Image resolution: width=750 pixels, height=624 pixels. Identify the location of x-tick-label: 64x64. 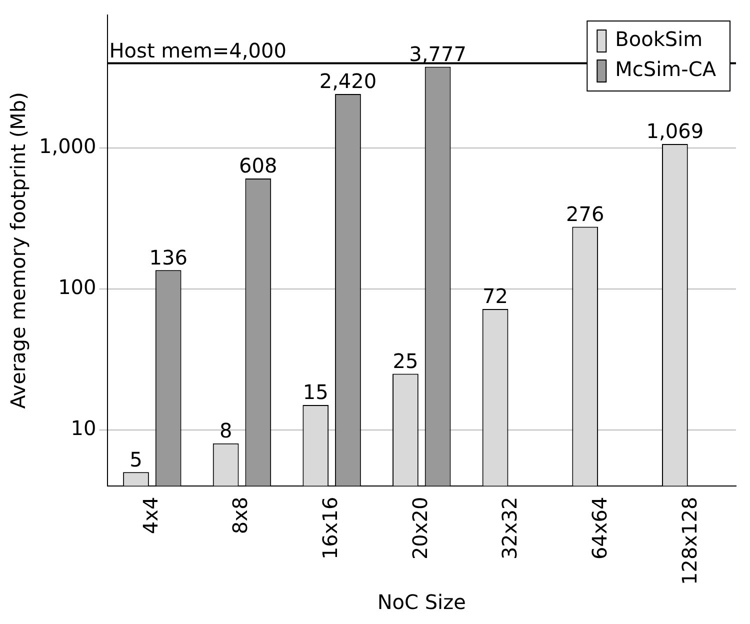
(599, 528).